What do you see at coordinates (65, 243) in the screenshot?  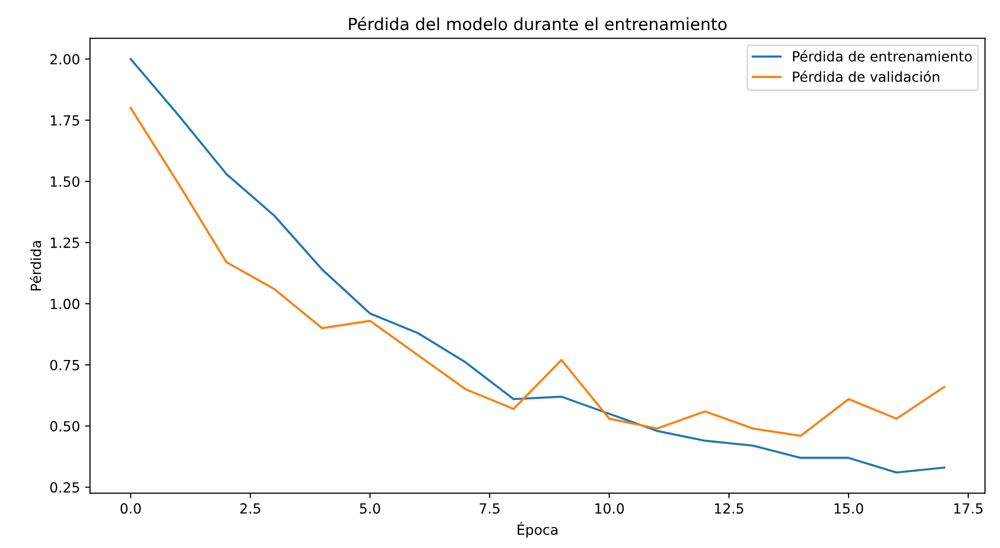 I see `y-tick-label: 1.25` at bounding box center [65, 243].